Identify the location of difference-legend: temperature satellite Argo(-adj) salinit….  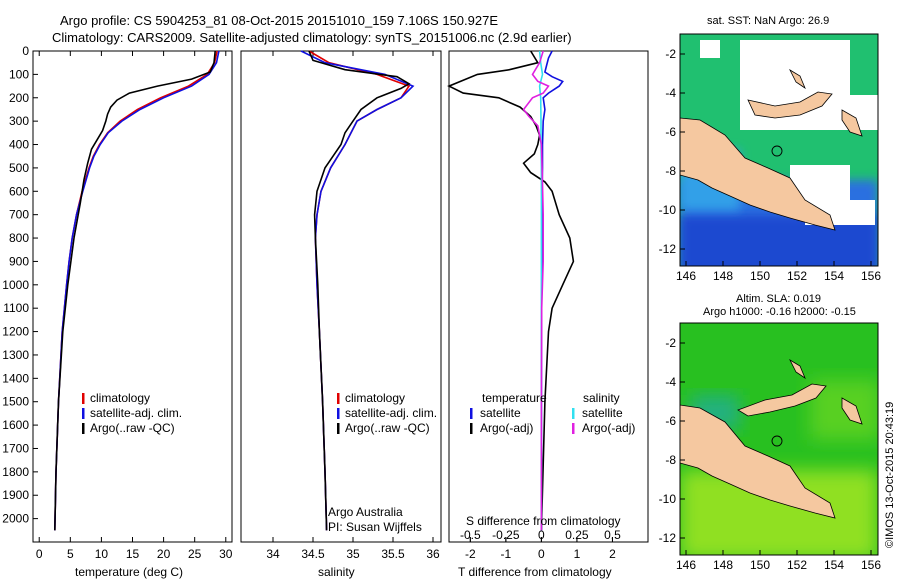
(552, 413).